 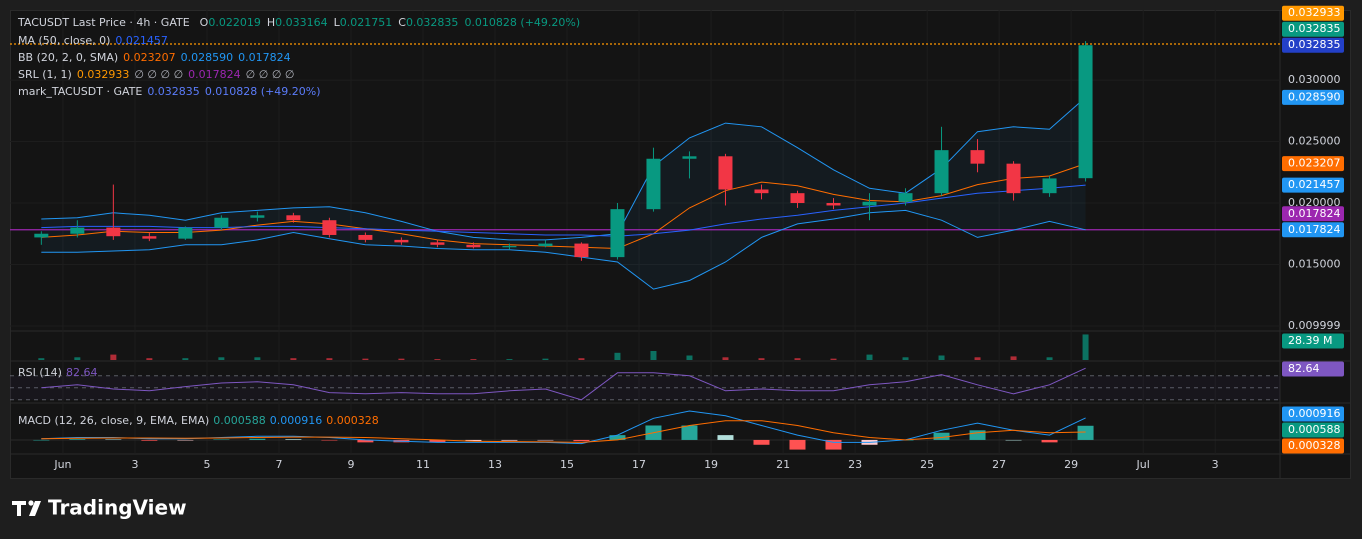 What do you see at coordinates (62, 464) in the screenshot?
I see `x-tick-label: Jun` at bounding box center [62, 464].